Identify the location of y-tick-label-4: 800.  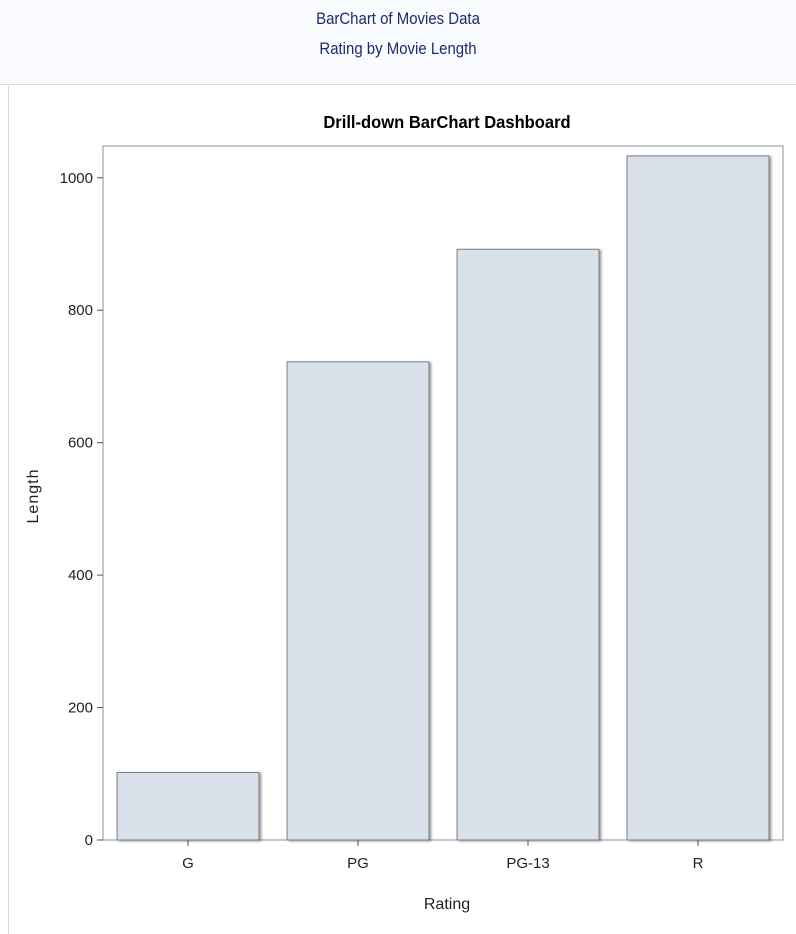
(80, 310).